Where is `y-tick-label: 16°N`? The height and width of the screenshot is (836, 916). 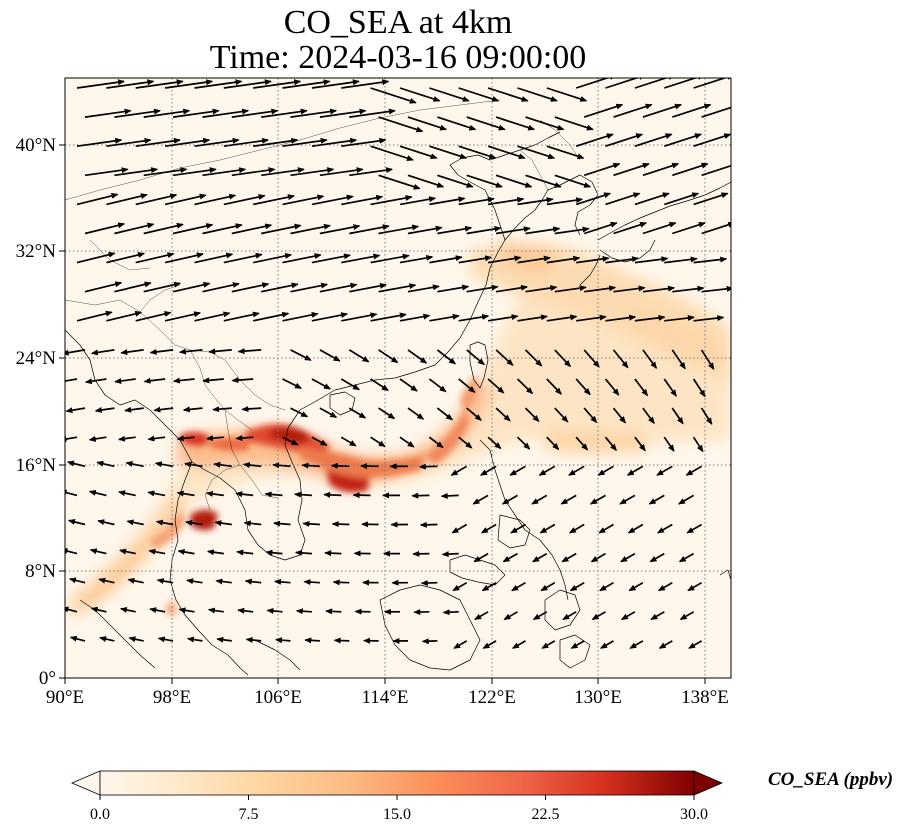
y-tick-label: 16°N is located at coordinates (36, 465).